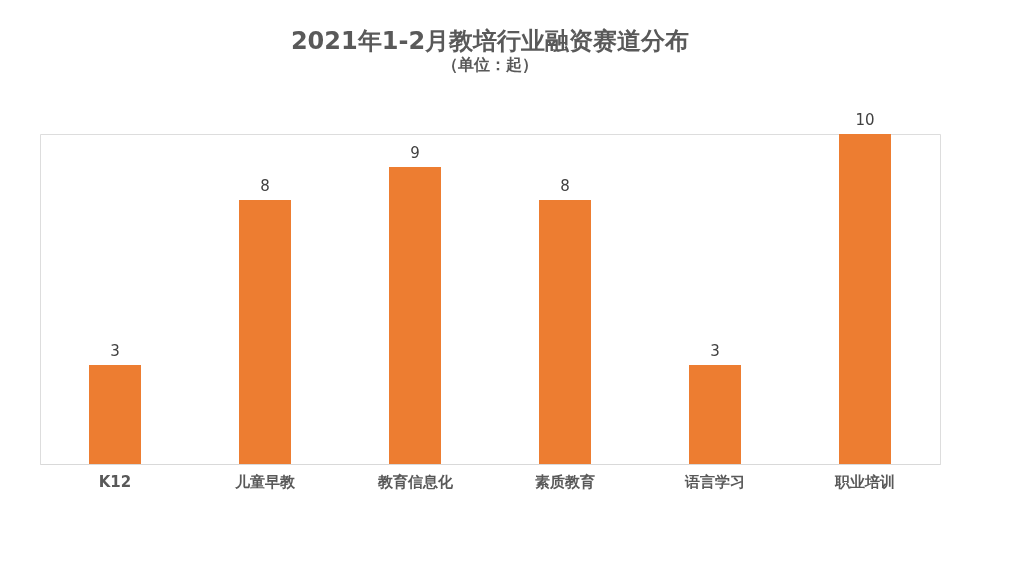  Describe the element at coordinates (714, 481) in the screenshot. I see `x-tick-label: 语言学习` at that location.